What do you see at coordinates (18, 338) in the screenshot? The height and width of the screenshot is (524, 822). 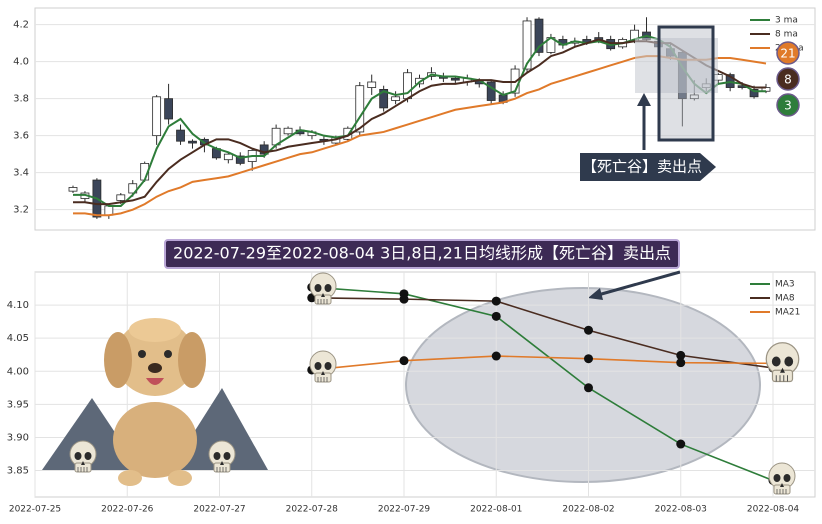 I see `y-tick-label: 4.05` at bounding box center [18, 338].